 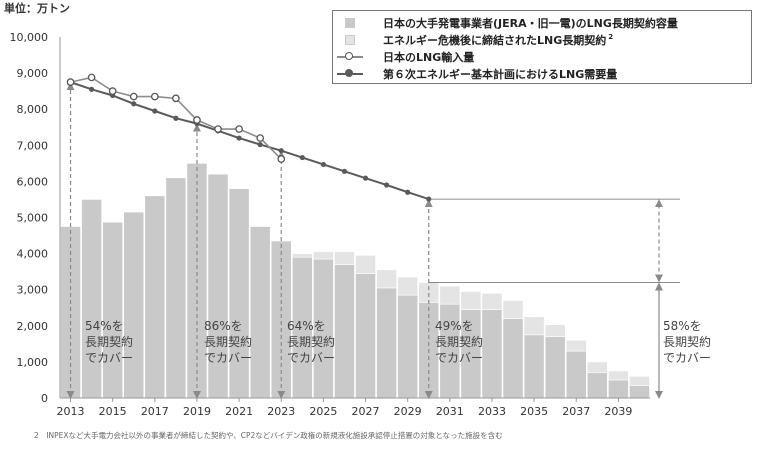 What do you see at coordinates (33, 145) in the screenshot?
I see `y-tick-label: 7,000` at bounding box center [33, 145].